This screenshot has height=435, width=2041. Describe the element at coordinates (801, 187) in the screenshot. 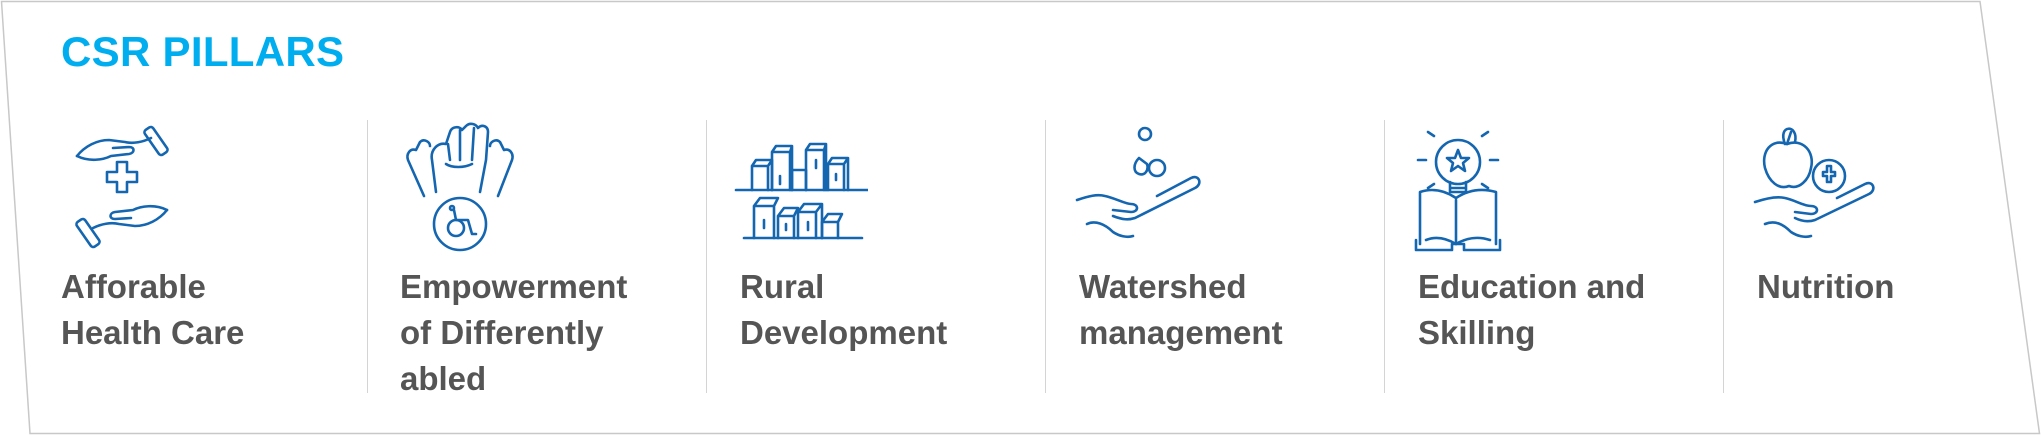

I see `village-buildings-icon` at that location.